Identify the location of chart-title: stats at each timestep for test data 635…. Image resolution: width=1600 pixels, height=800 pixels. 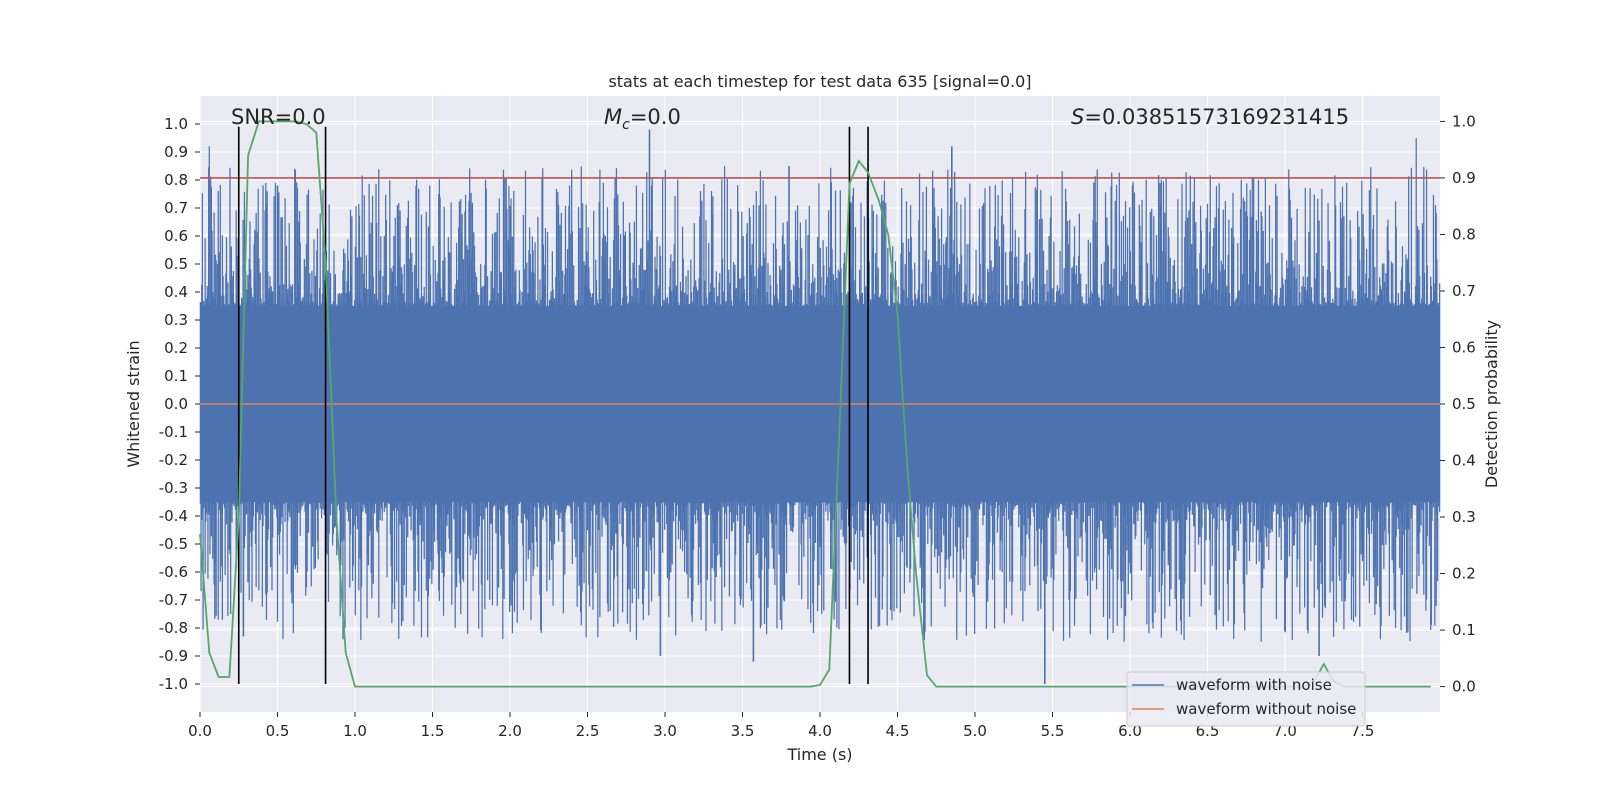
(819, 81).